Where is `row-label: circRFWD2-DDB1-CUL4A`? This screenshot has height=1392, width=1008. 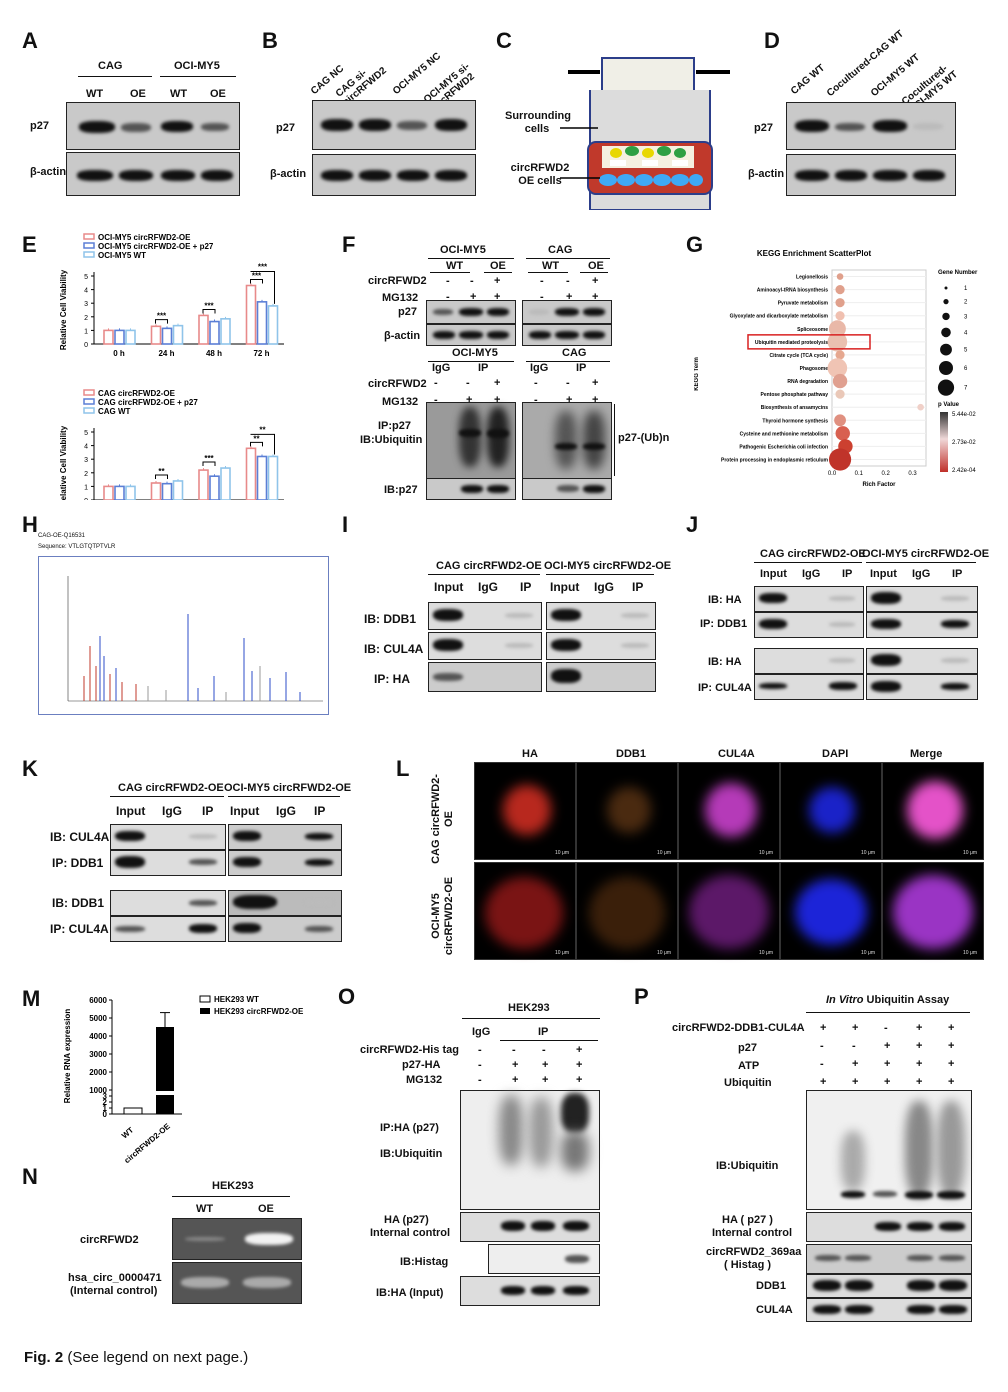 row-label: circRFWD2-DDB1-CUL4A is located at coordinates (738, 1028).